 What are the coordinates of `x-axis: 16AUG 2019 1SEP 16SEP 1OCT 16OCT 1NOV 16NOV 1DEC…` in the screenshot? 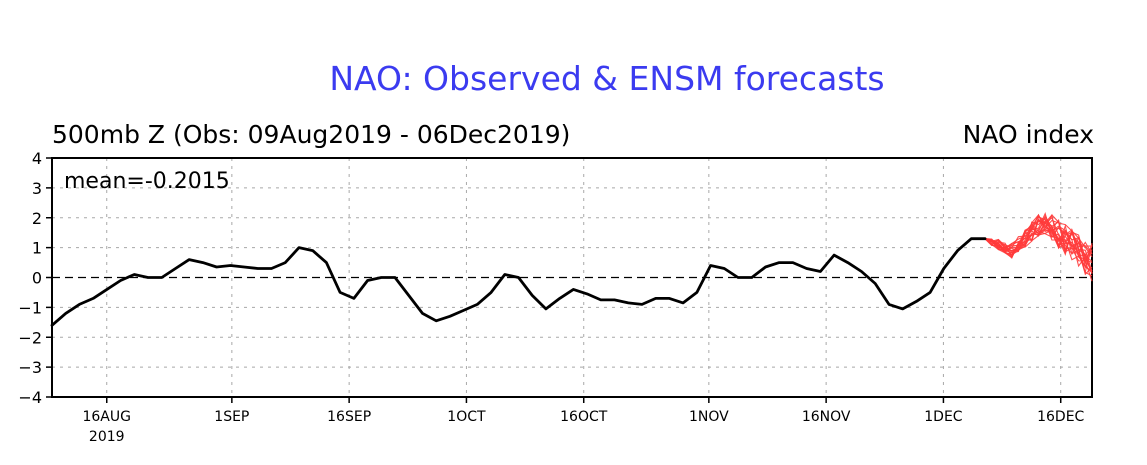 It's located at (583, 421).